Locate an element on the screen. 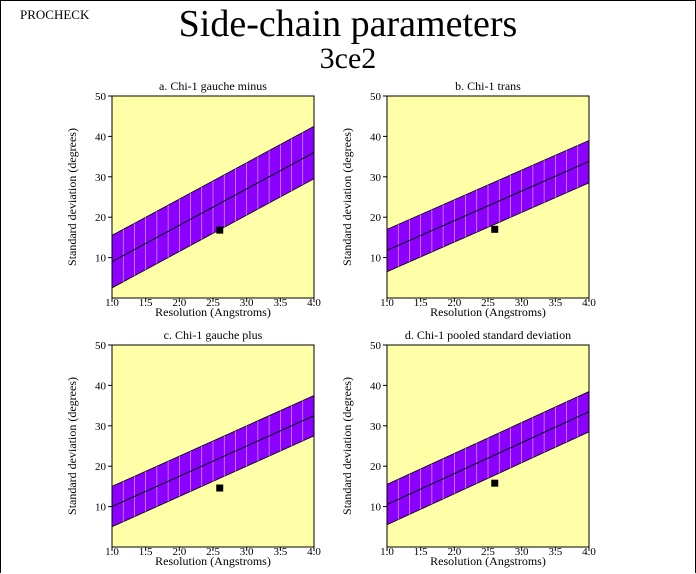 This screenshot has width=696, height=574. chart-title: d. Chi-1 pooled standard deviation is located at coordinates (488, 335).